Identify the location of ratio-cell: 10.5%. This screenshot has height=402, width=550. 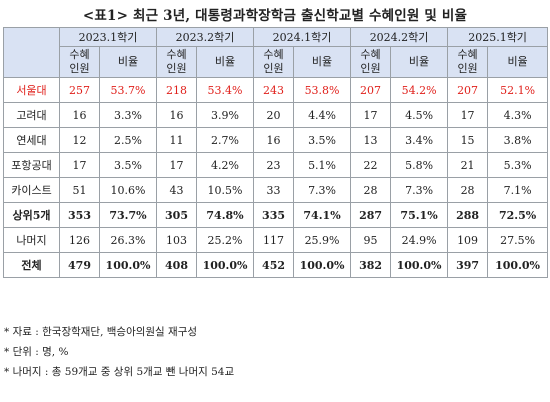
(225, 190).